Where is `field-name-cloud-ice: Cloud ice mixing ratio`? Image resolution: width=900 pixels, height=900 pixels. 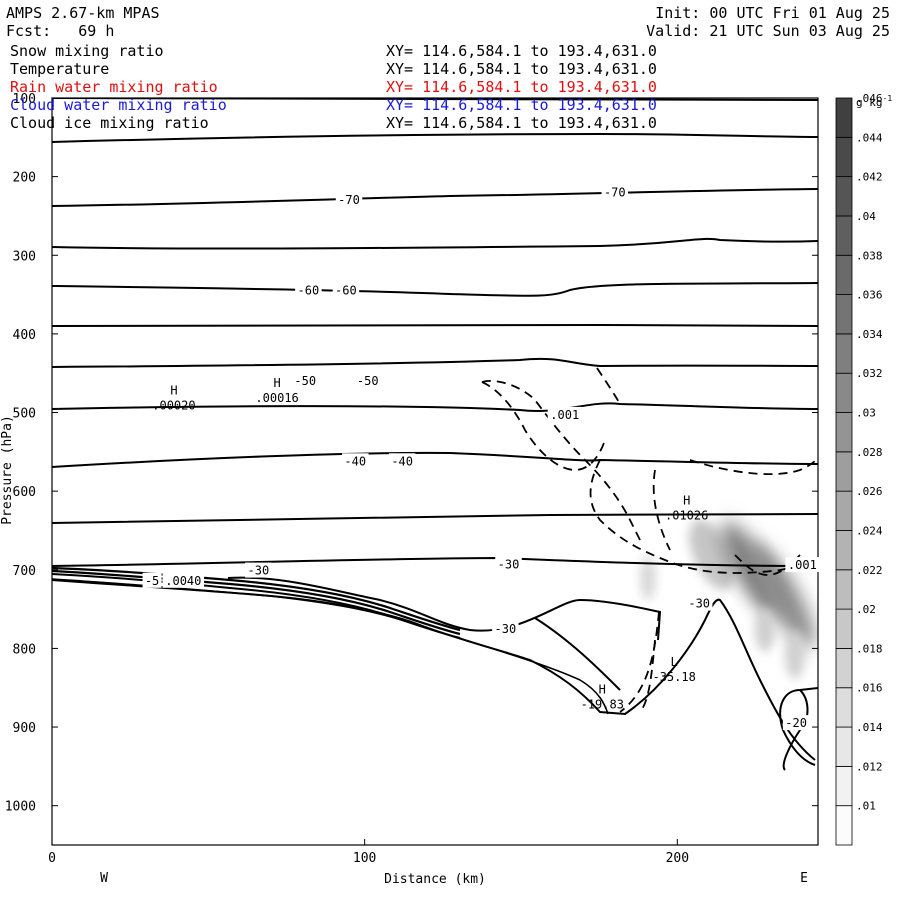
field-name-cloud-ice: Cloud ice mixing ratio is located at coordinates (109, 123).